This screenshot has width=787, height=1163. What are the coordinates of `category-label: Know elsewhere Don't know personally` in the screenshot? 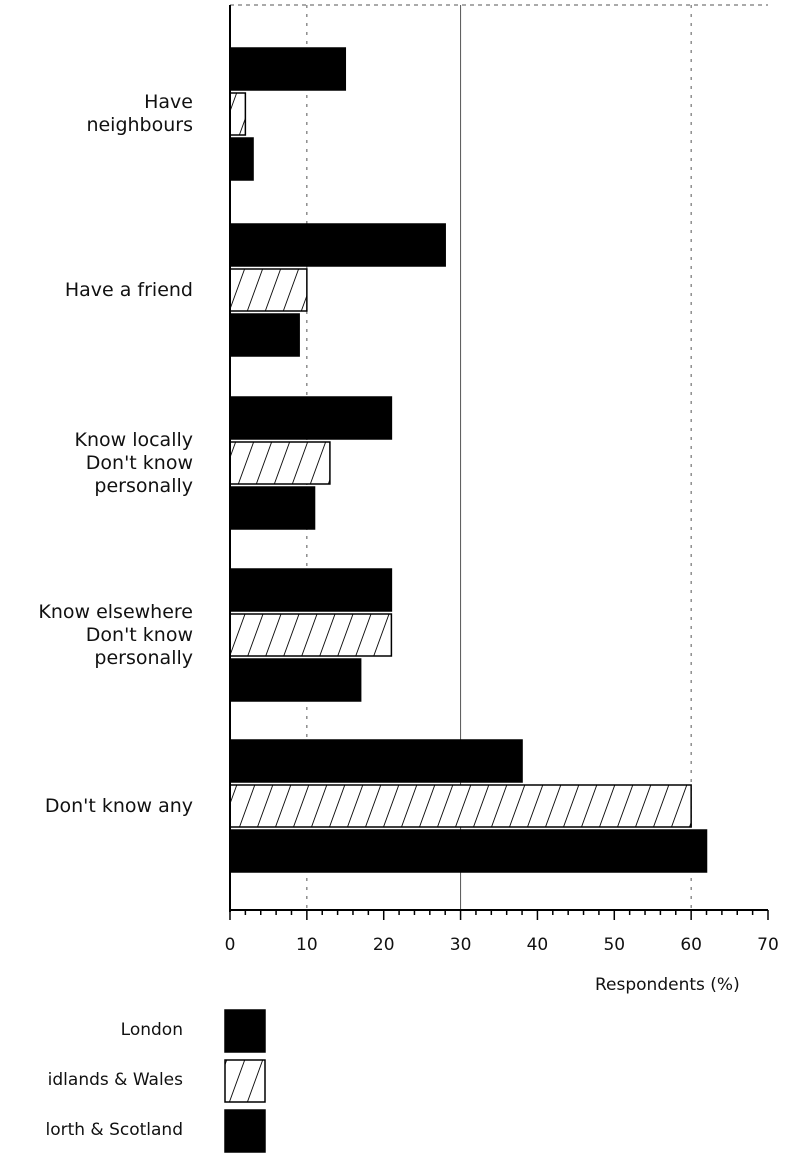 It's located at (115, 634).